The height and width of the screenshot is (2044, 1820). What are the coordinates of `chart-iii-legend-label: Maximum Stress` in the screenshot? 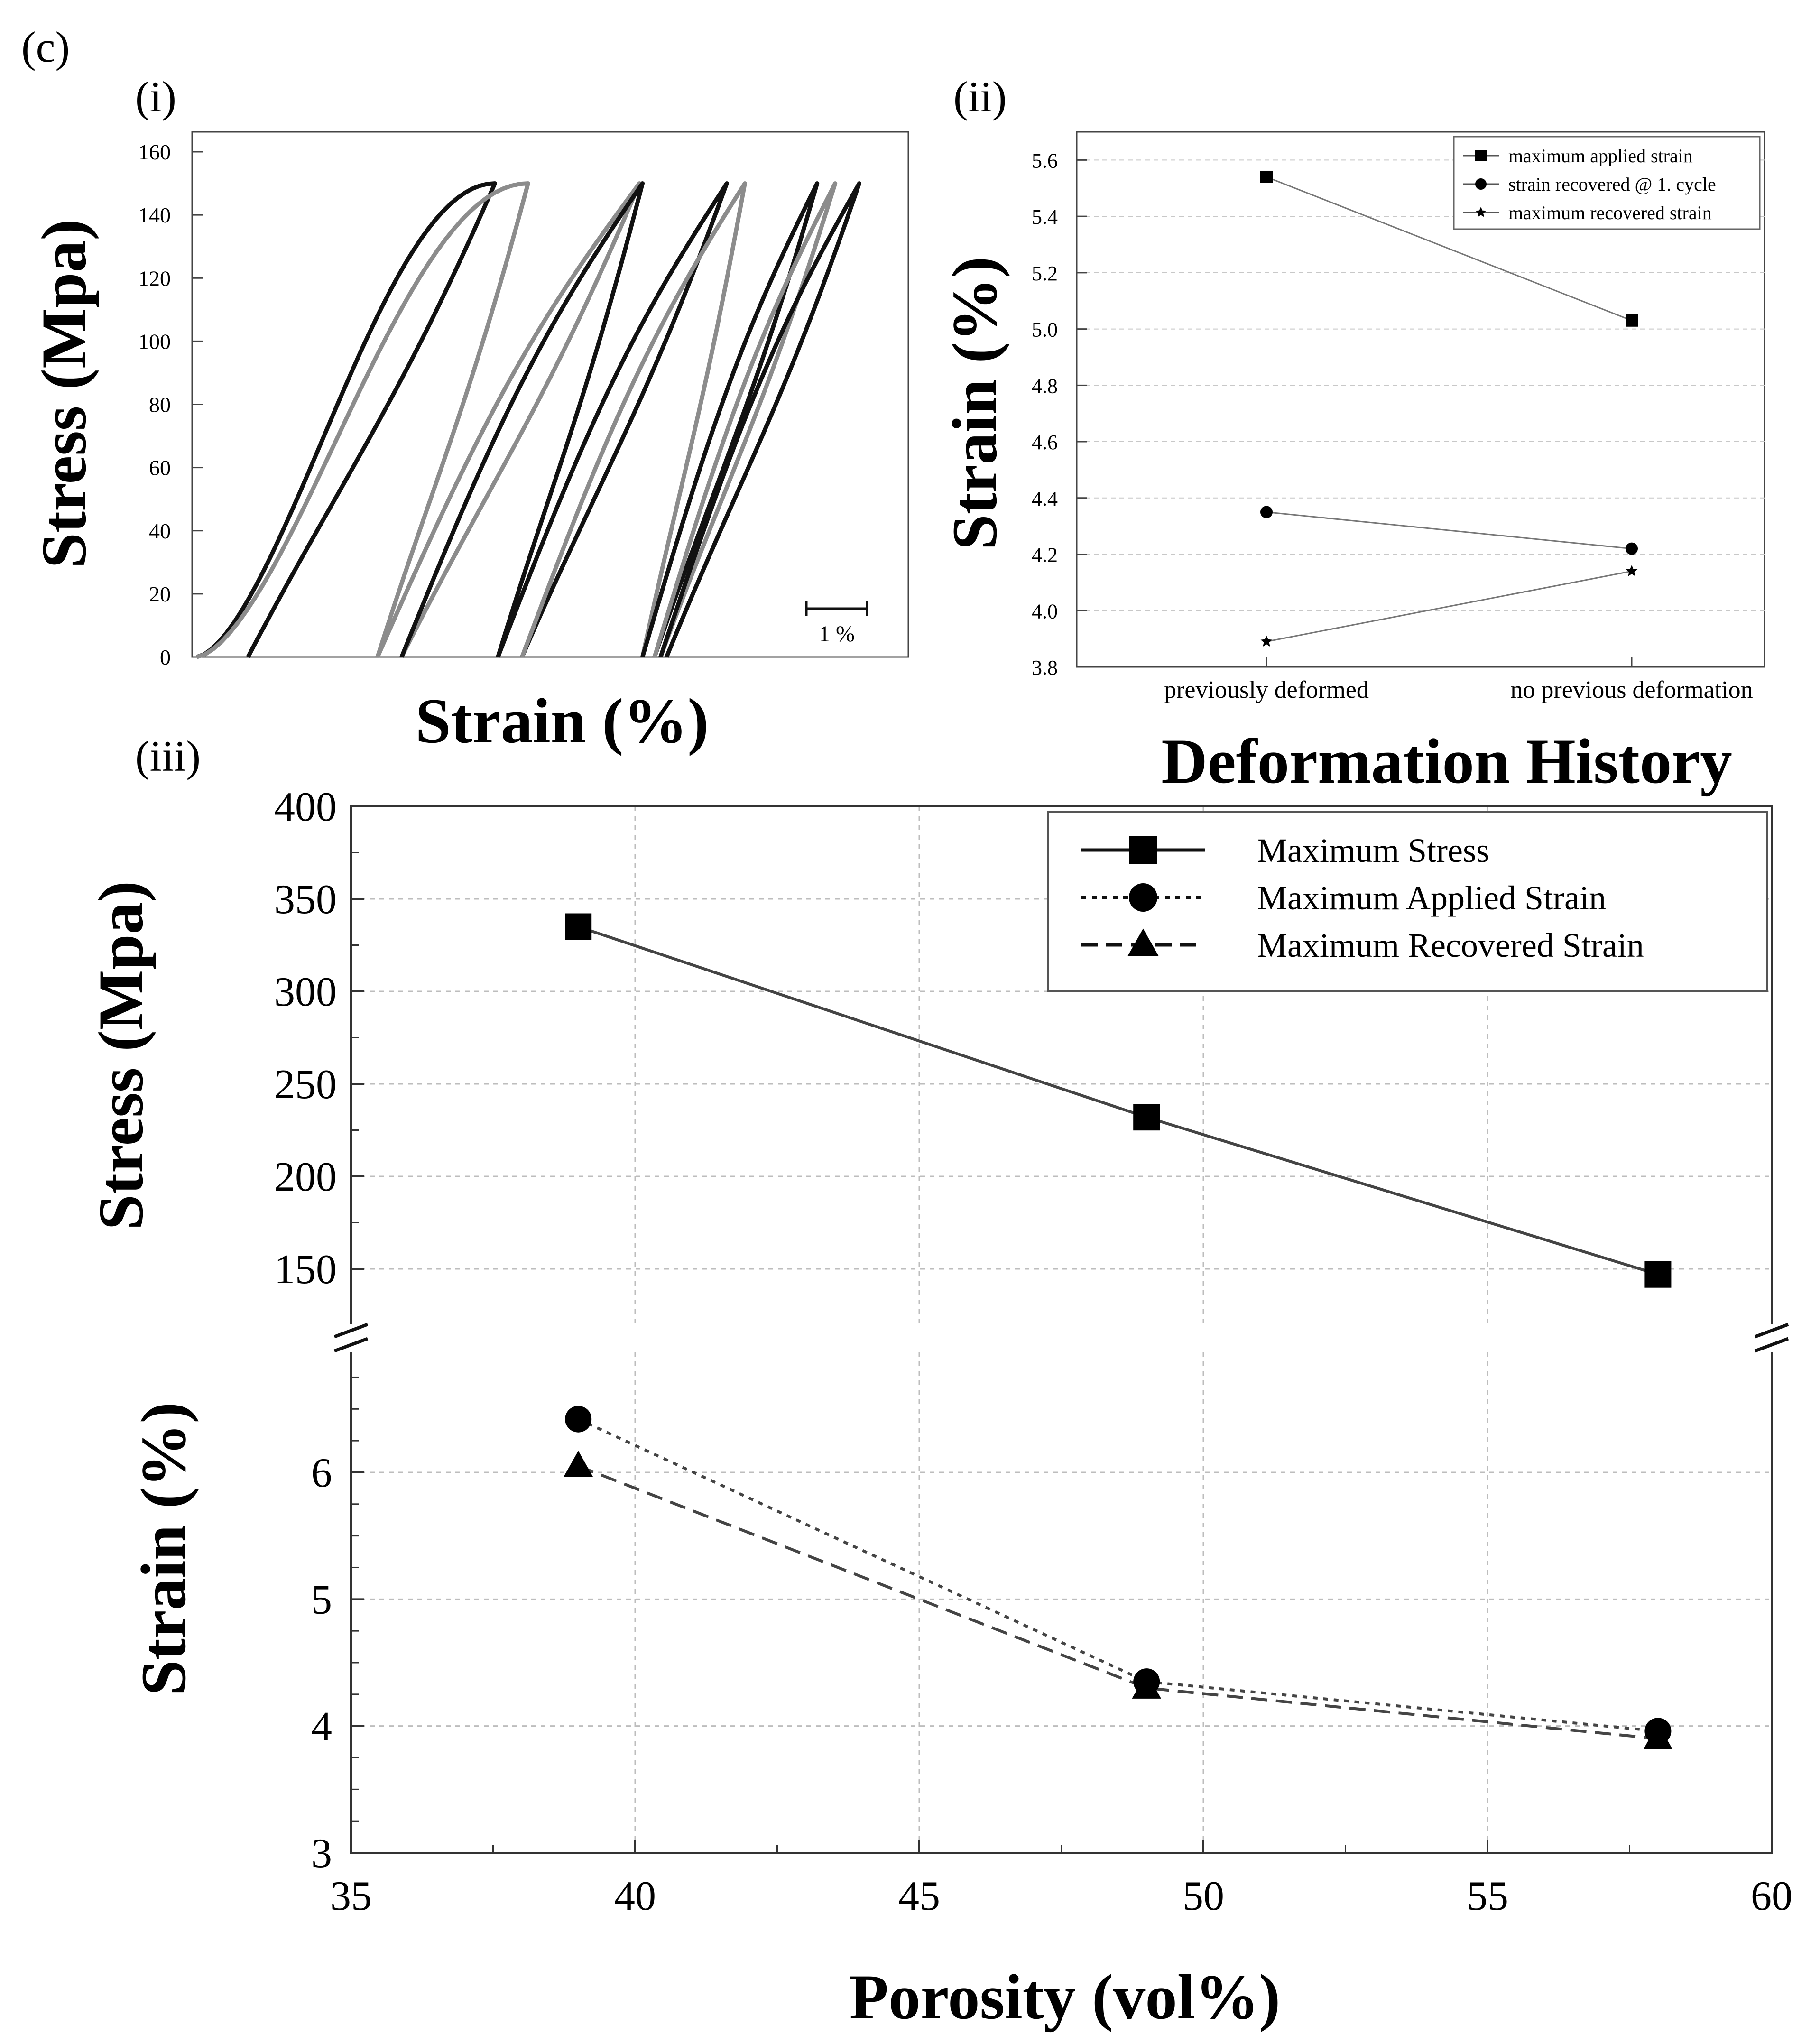 It's located at (1373, 850).